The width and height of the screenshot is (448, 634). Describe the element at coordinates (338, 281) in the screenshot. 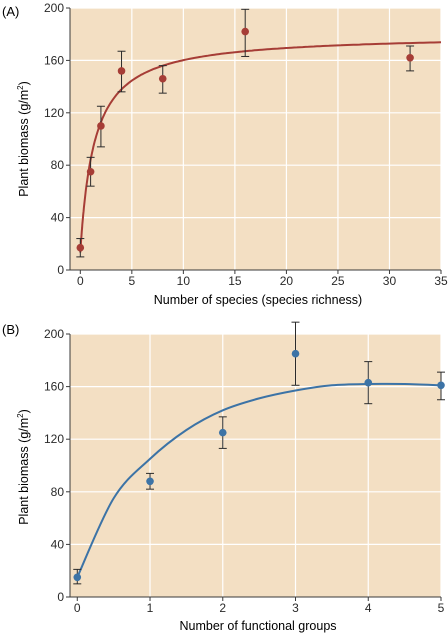

I see `x-tick-label: 25` at that location.